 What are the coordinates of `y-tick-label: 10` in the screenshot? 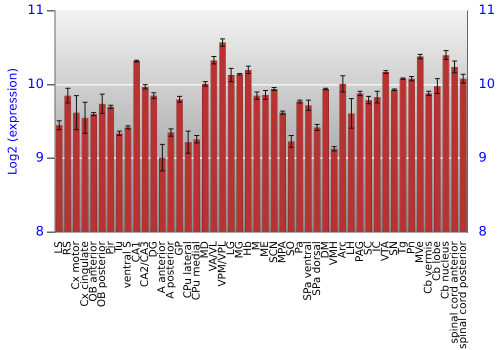 It's located at (35, 84).